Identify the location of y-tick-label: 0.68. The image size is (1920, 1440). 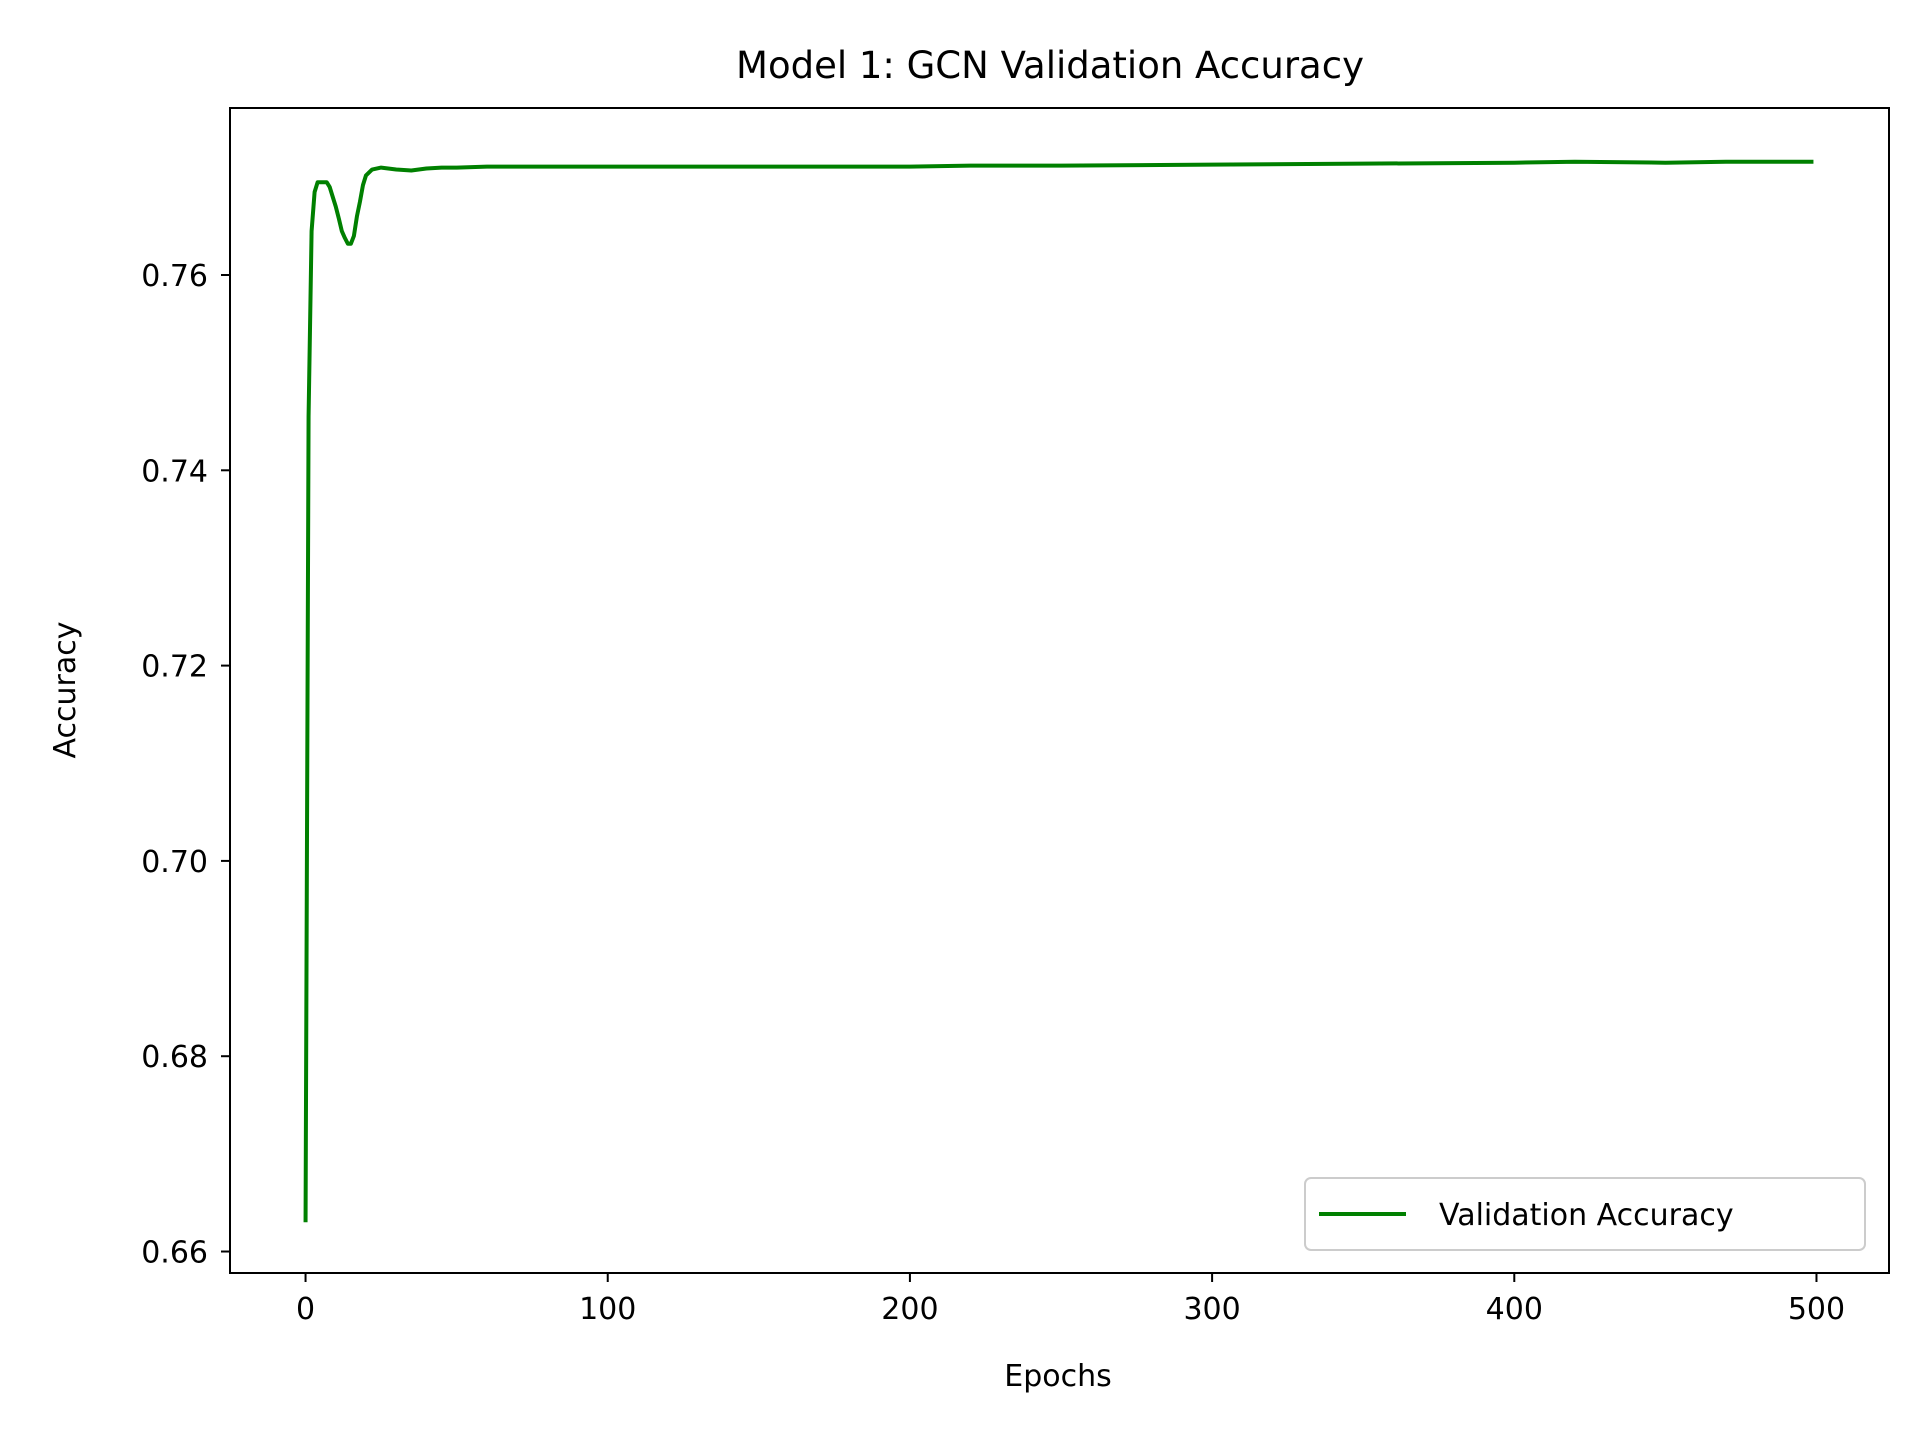
(174, 1057).